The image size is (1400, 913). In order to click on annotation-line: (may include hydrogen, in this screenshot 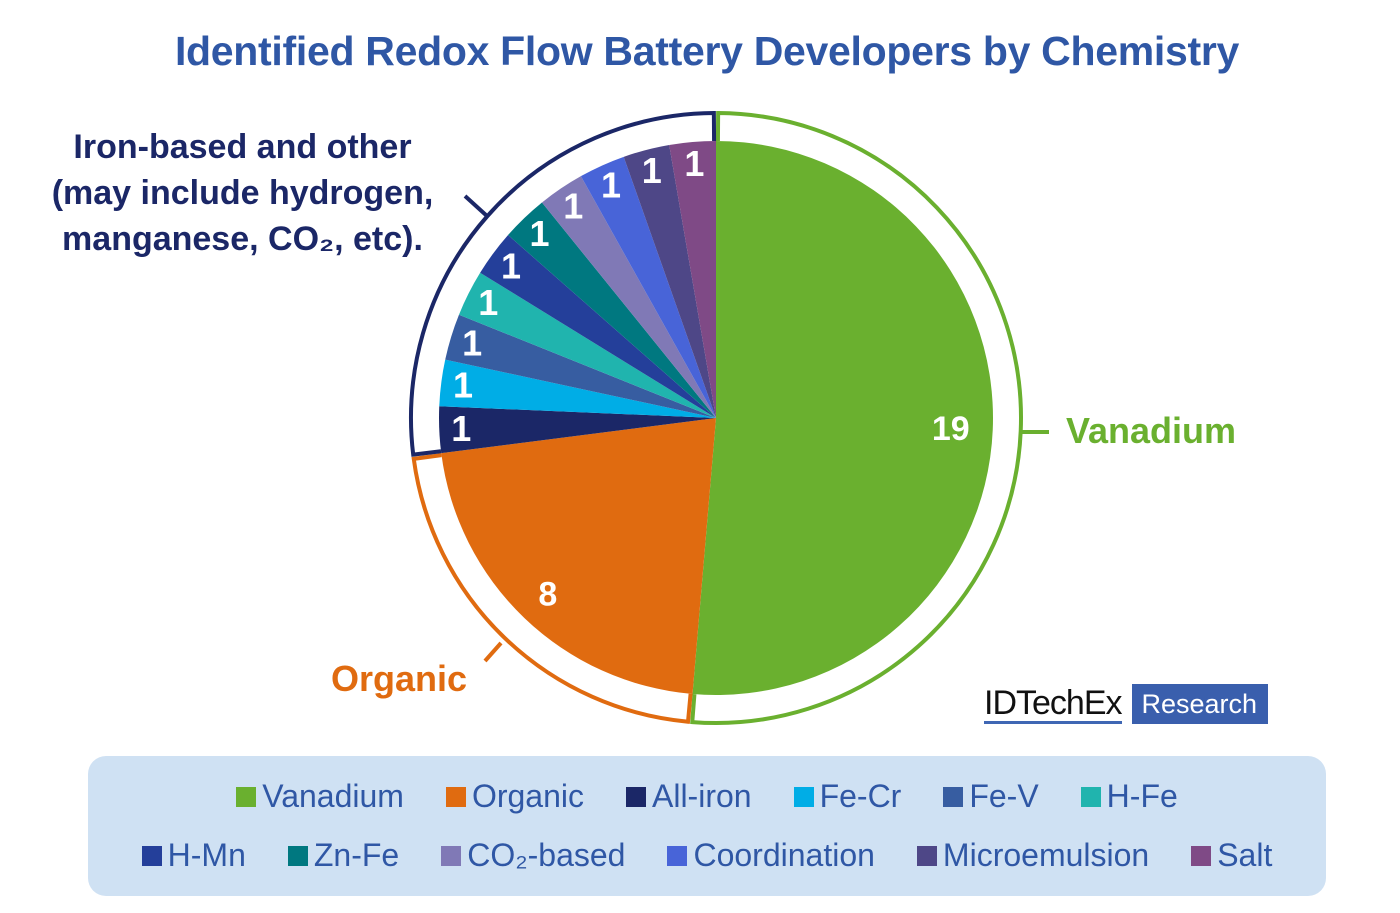, I will do `click(242, 193)`.